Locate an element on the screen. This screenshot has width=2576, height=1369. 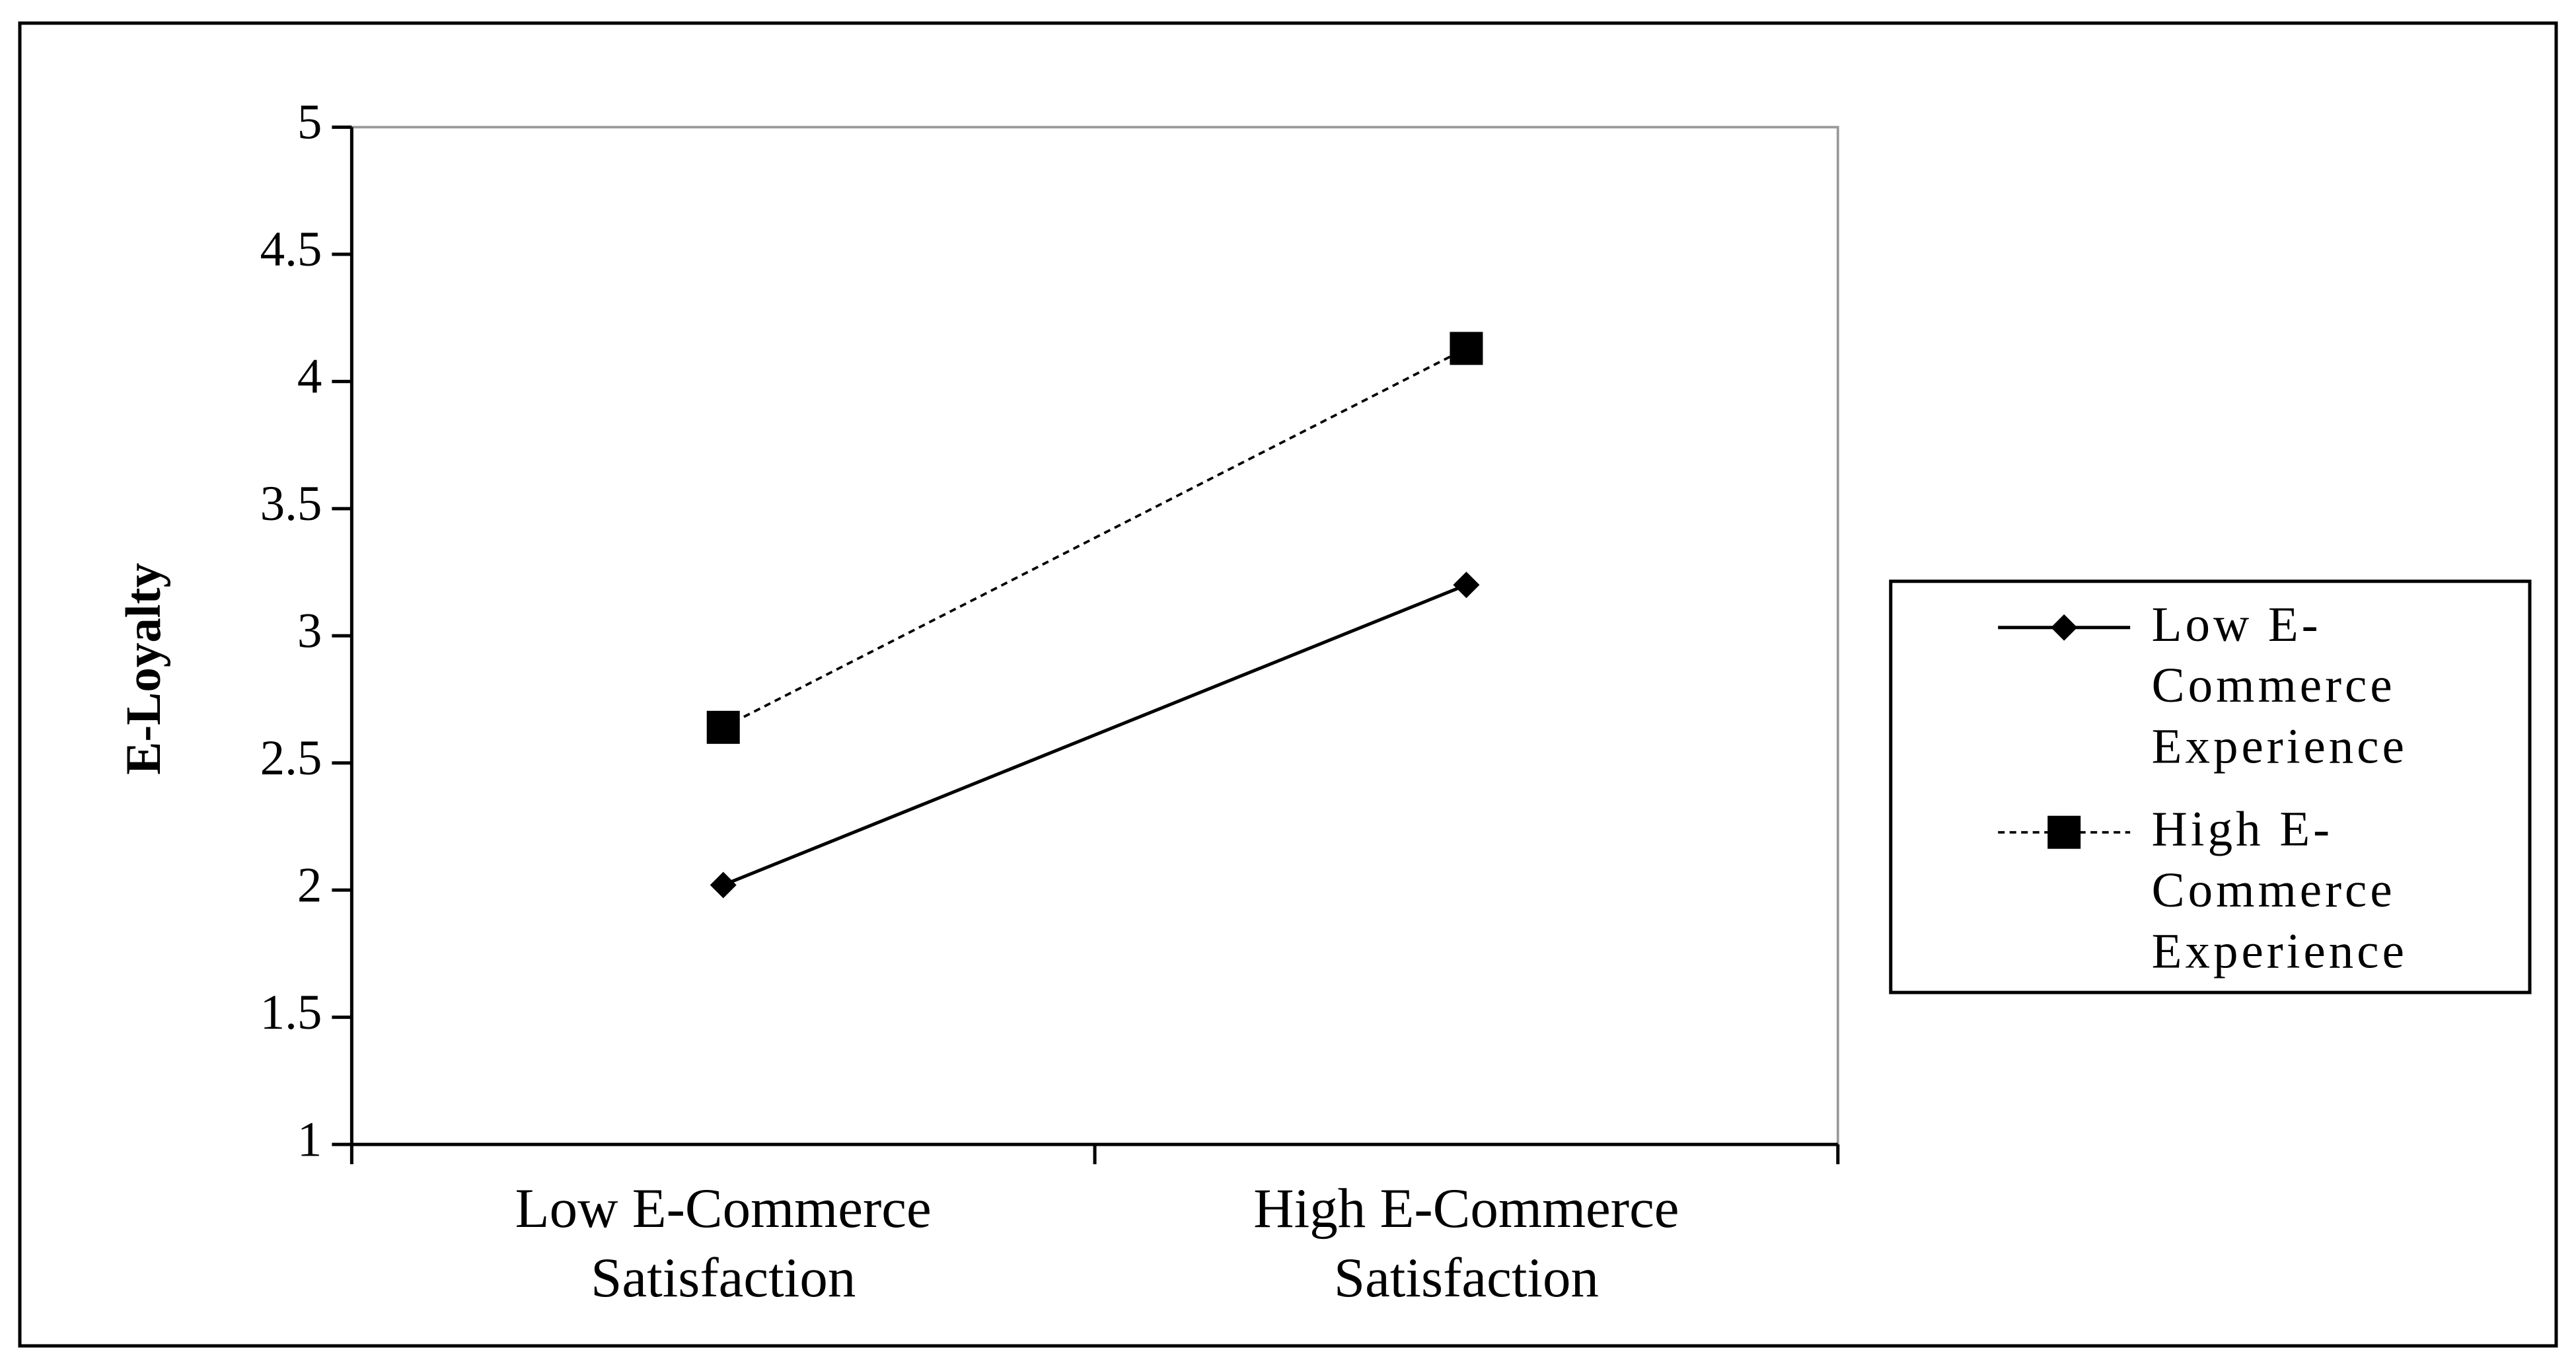
y-tick-label: 3.5 is located at coordinates (291, 503).